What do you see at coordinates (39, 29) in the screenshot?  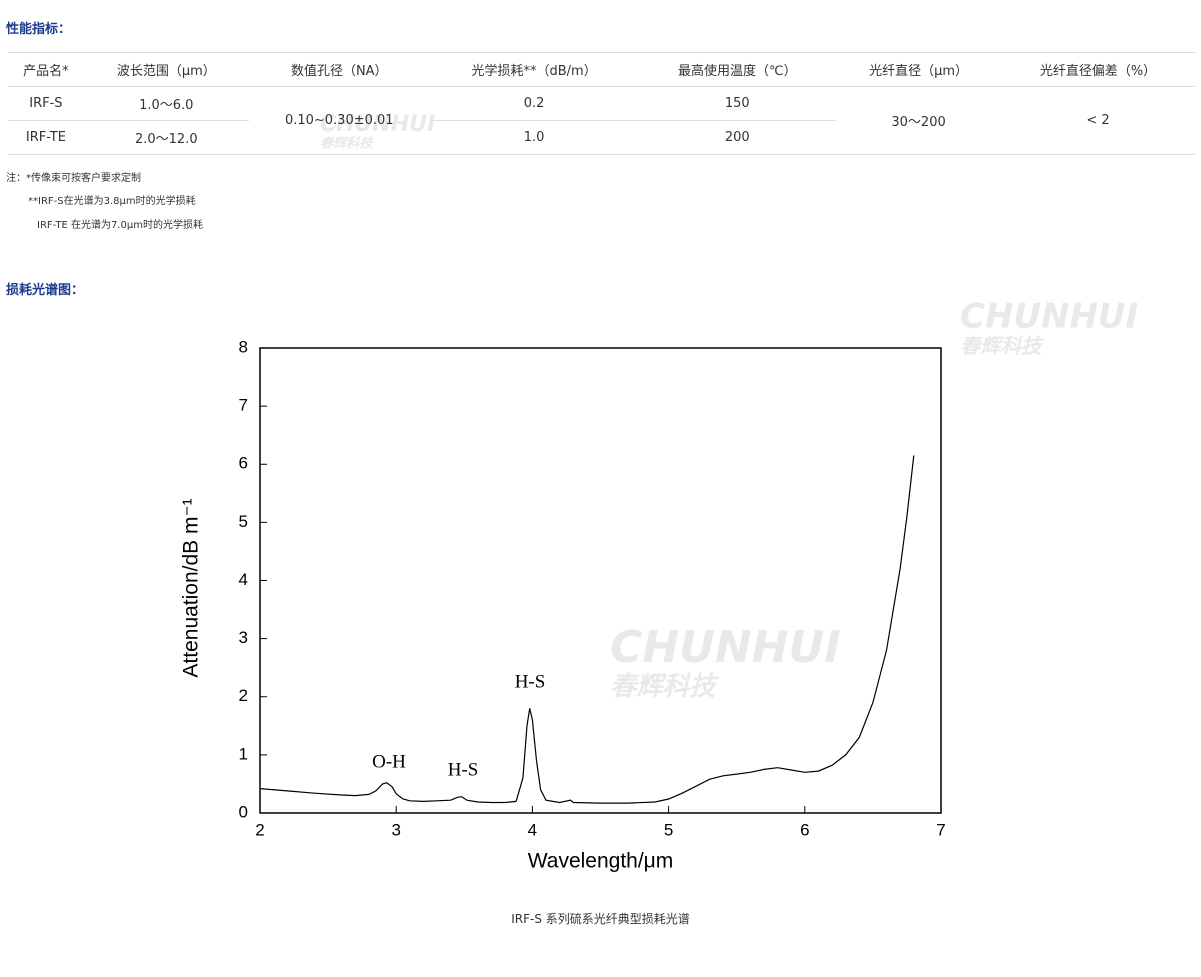 I see `heading: 性能指标：` at bounding box center [39, 29].